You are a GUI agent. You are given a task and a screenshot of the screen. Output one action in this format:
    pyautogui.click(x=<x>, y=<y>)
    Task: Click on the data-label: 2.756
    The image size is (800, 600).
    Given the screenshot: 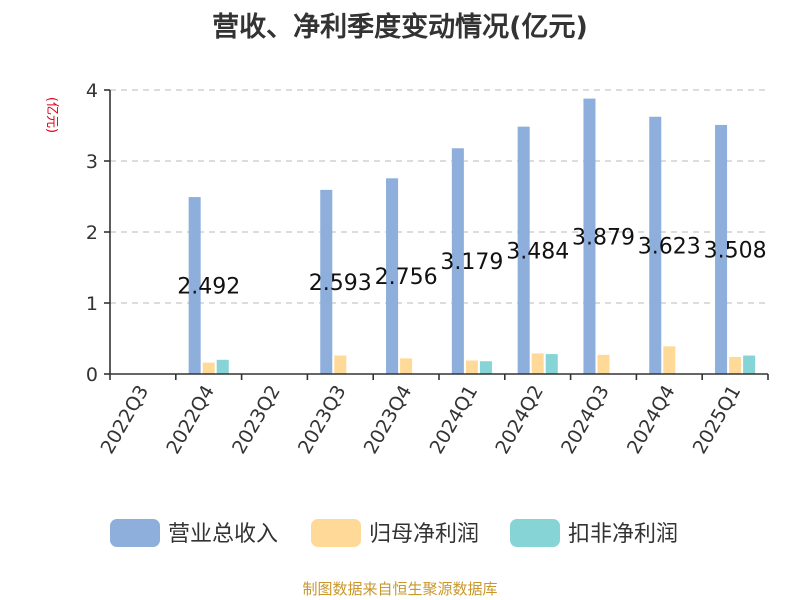 What is the action you would take?
    pyautogui.click(x=406, y=277)
    